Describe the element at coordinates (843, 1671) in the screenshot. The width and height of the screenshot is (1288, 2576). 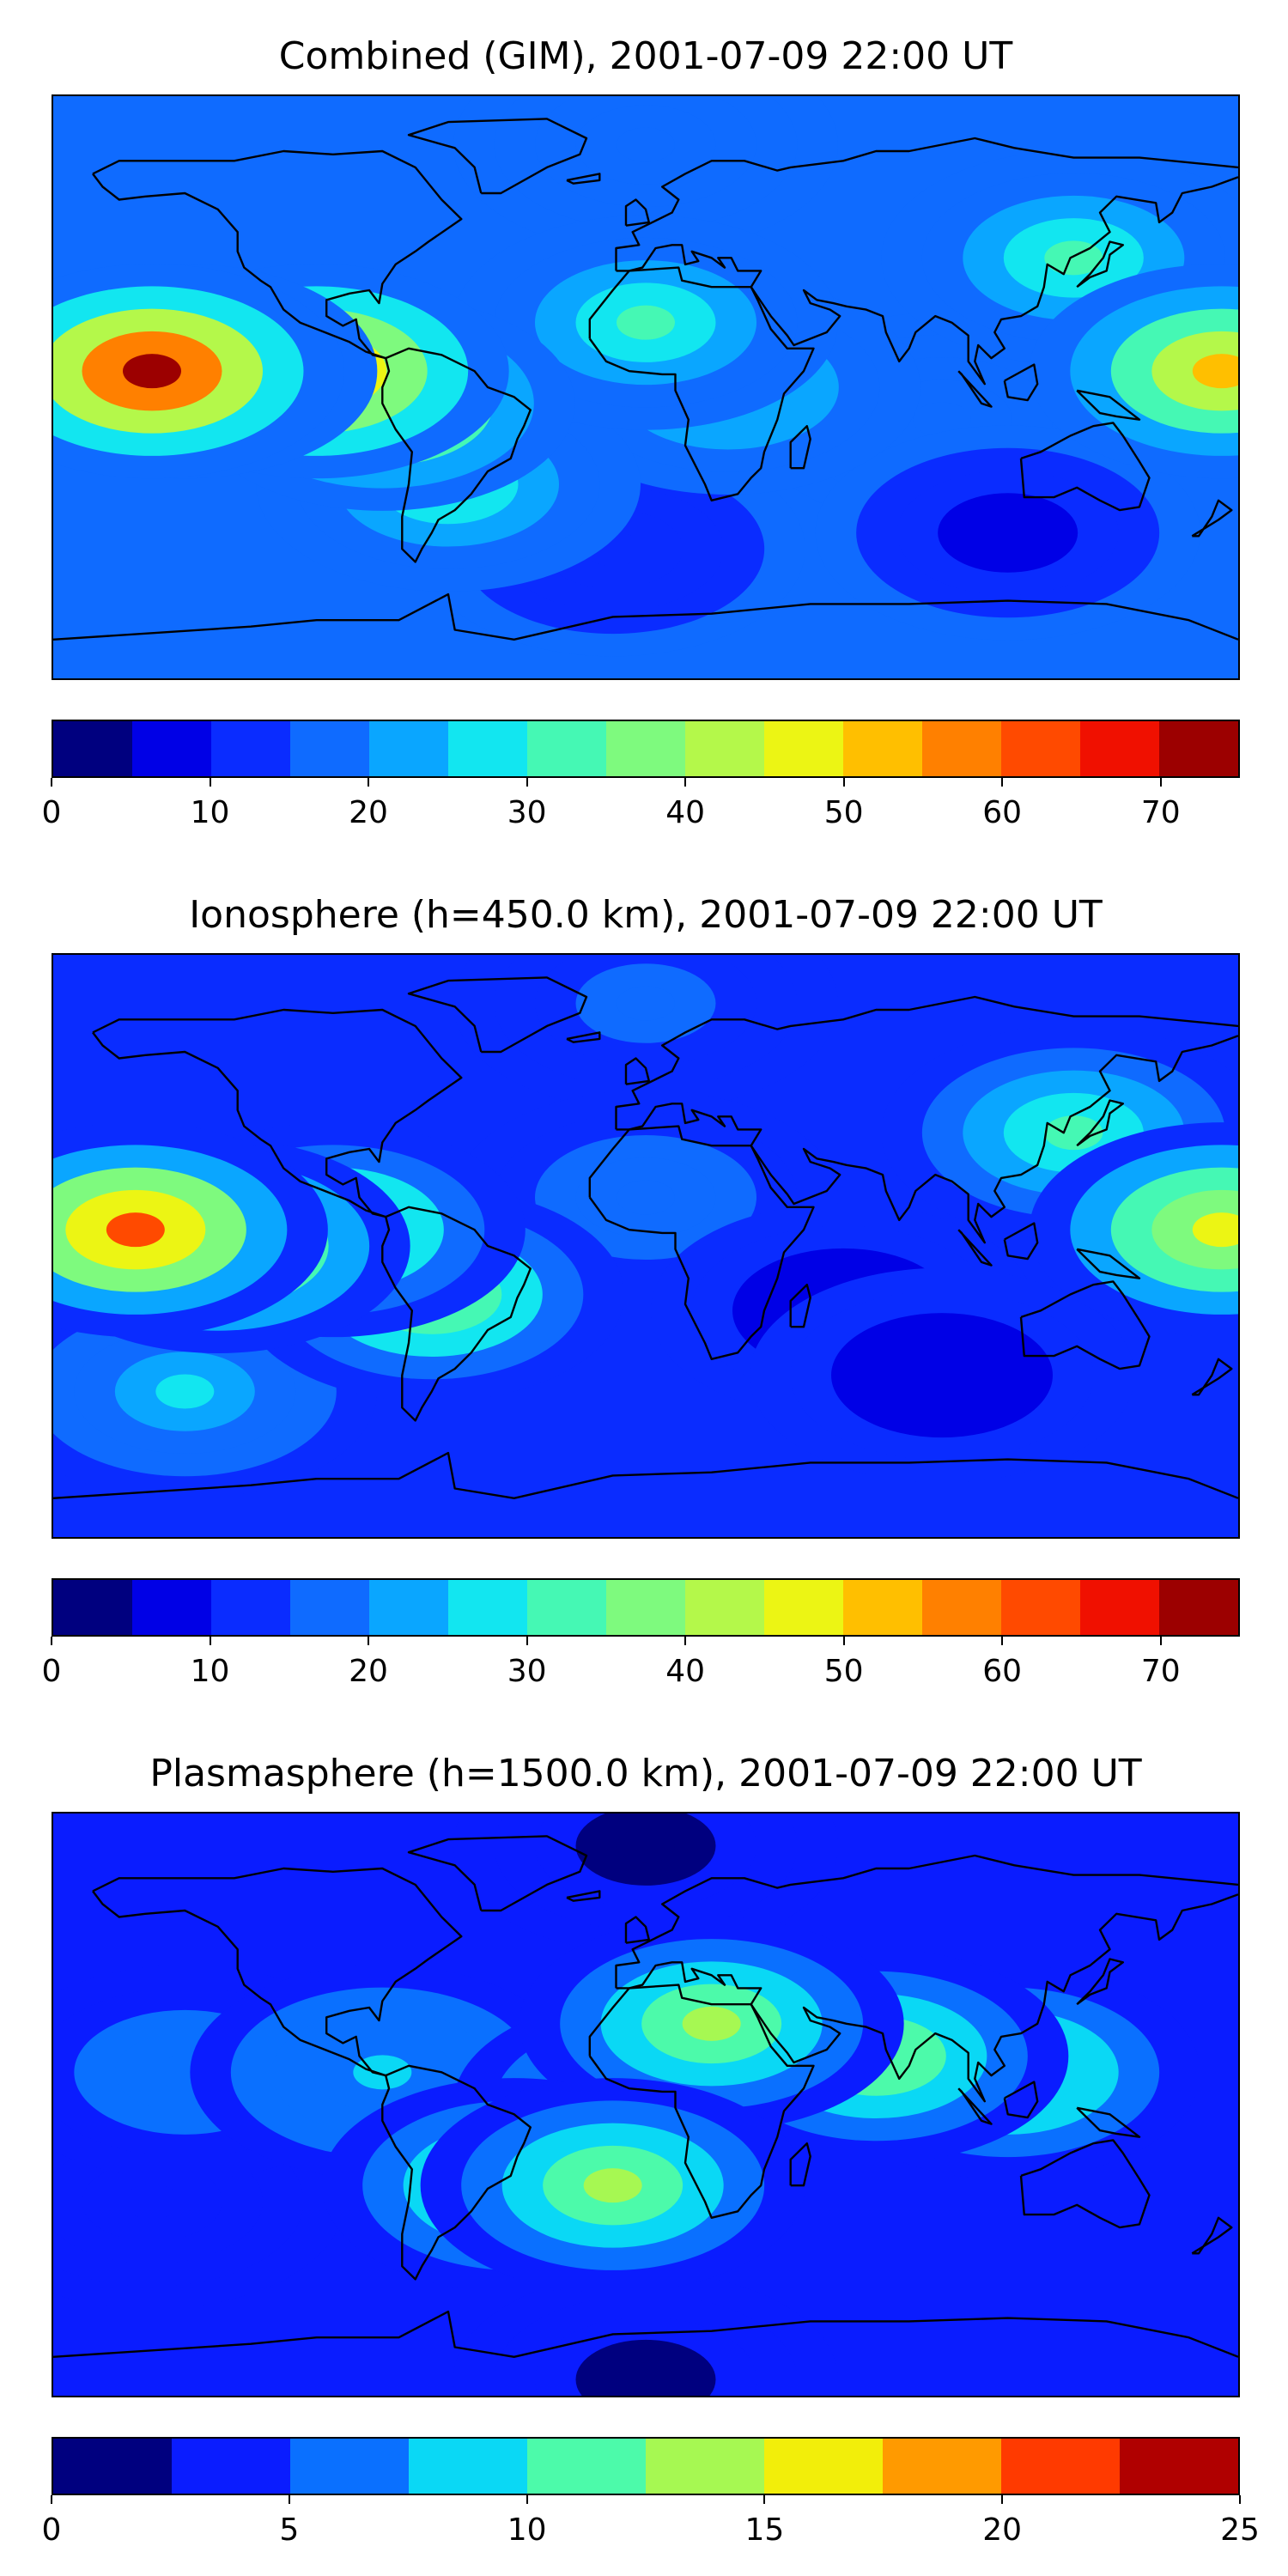
I see `colorbar-tick-label: 50` at that location.